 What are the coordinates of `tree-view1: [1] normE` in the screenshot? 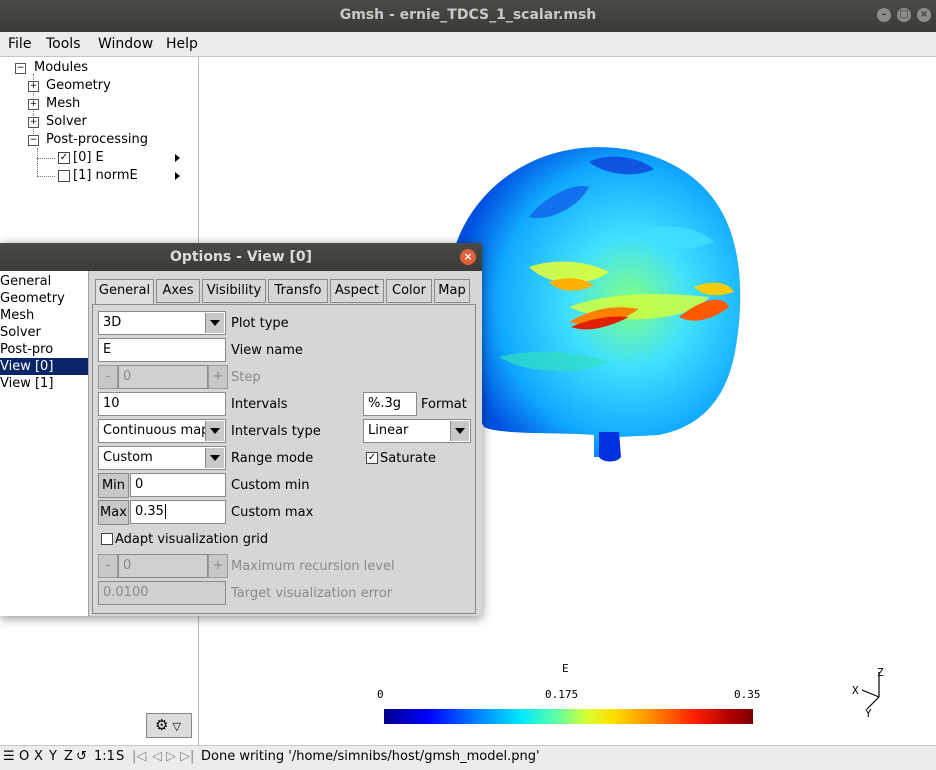 It's located at (105, 175).